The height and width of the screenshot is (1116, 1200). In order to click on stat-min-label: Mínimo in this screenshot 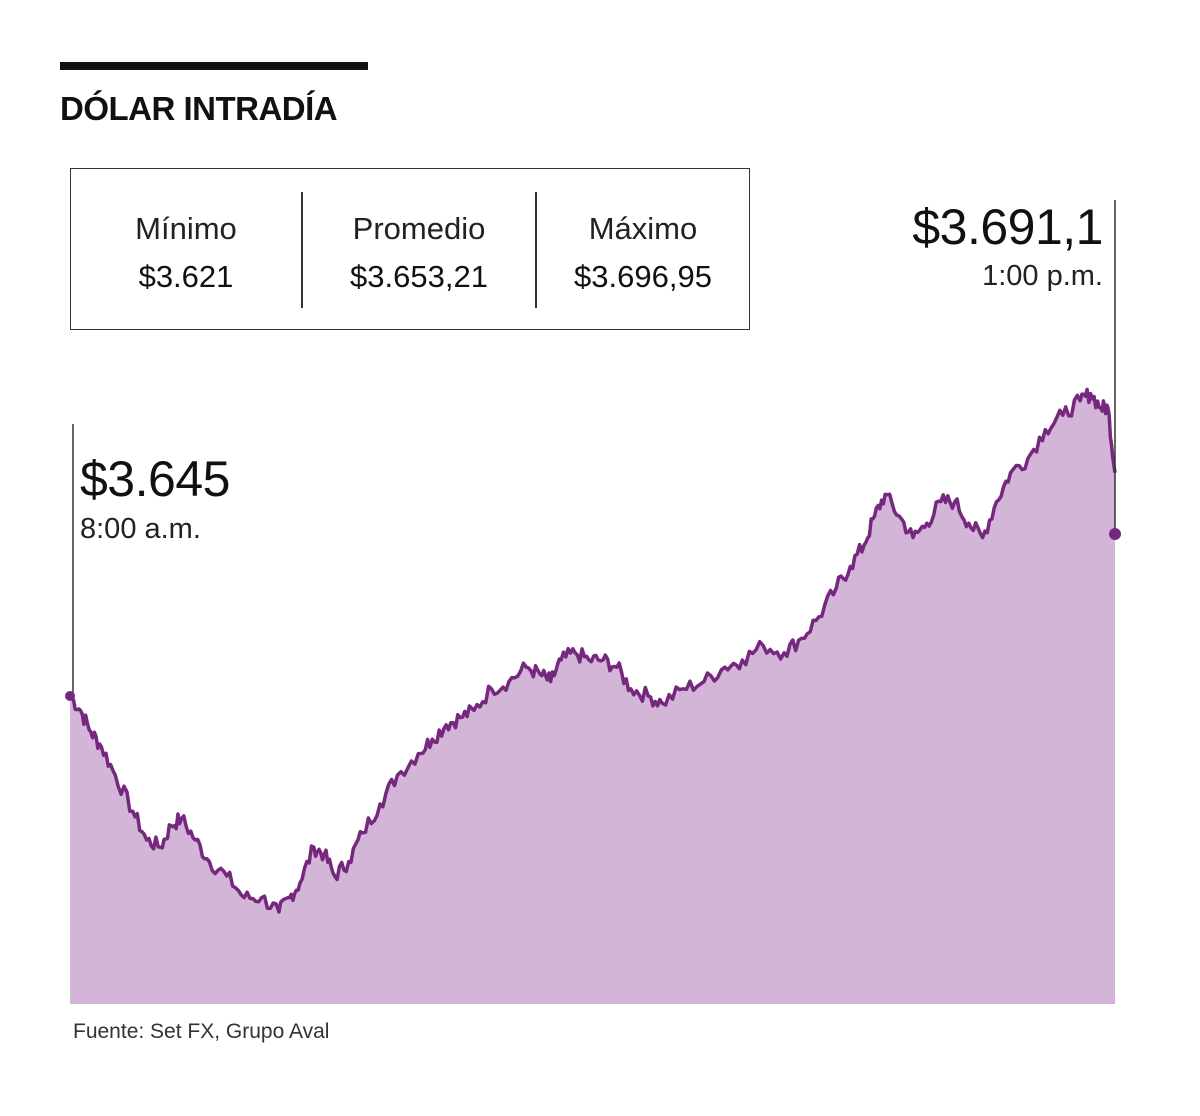, I will do `click(186, 228)`.